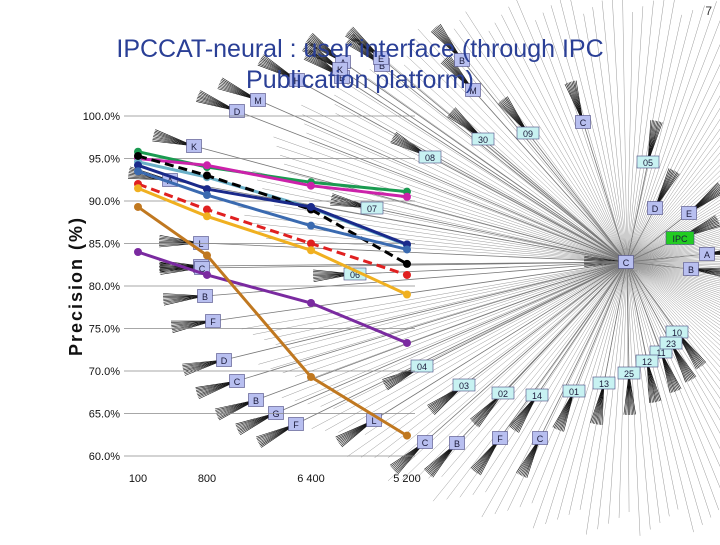  Describe the element at coordinates (311, 479) in the screenshot. I see `x-tick-label: 6 400` at that location.